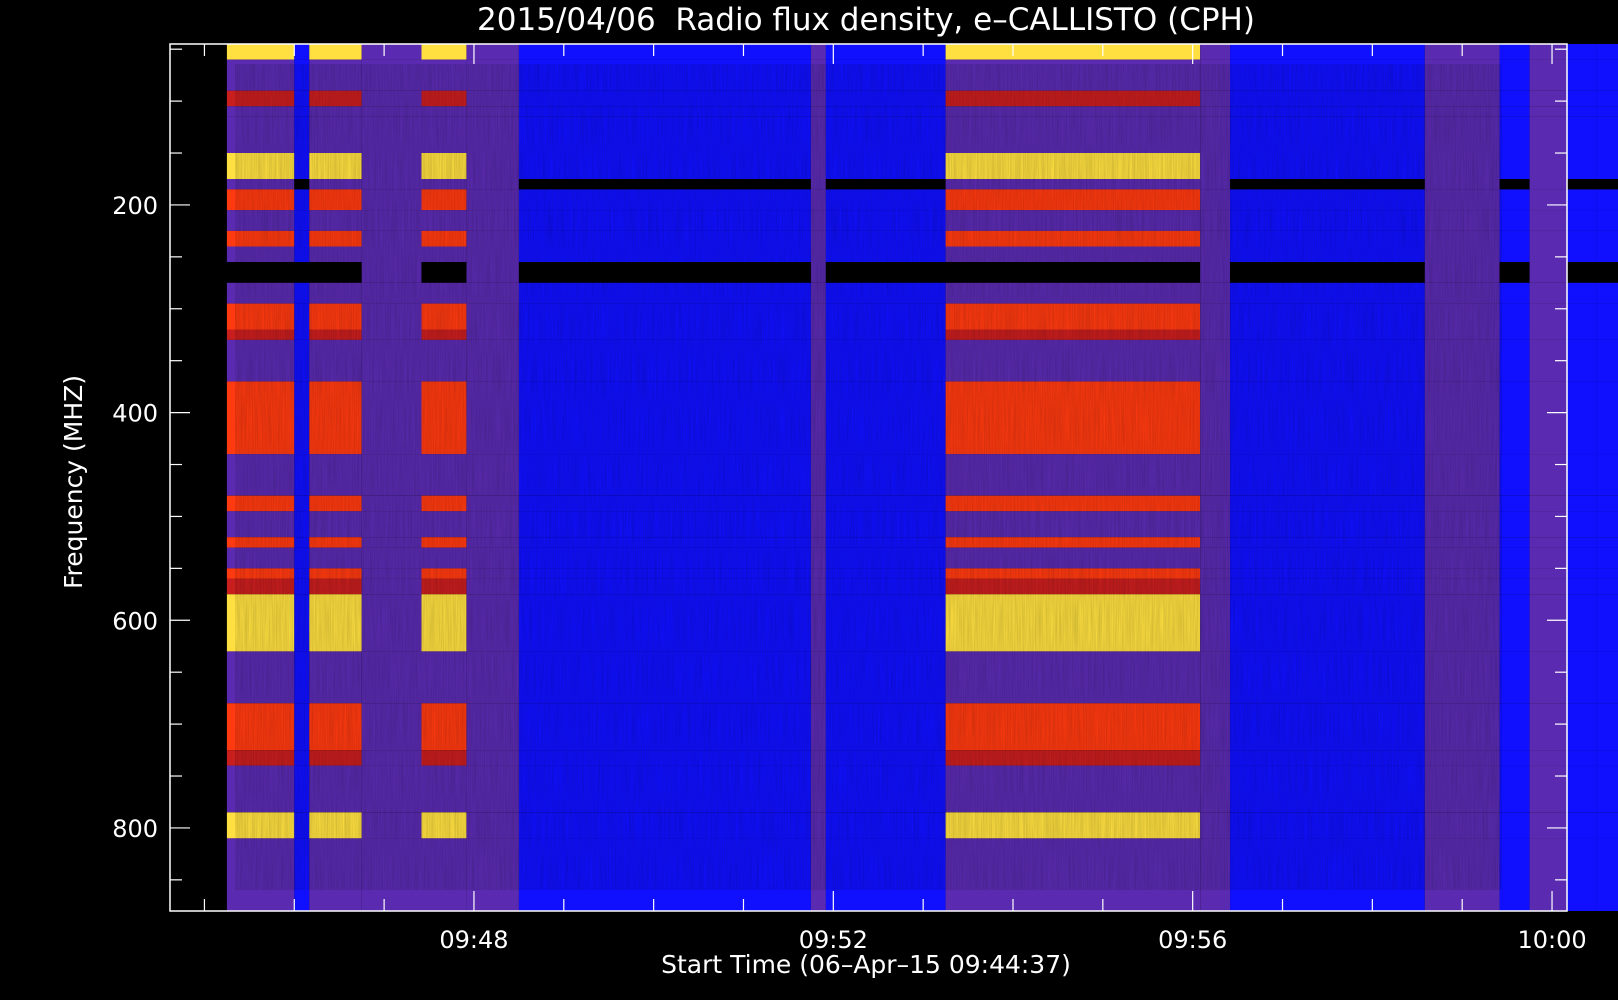 Image resolution: width=1618 pixels, height=1000 pixels. I want to click on y-axis-label: Frequency (MHZ), so click(73, 482).